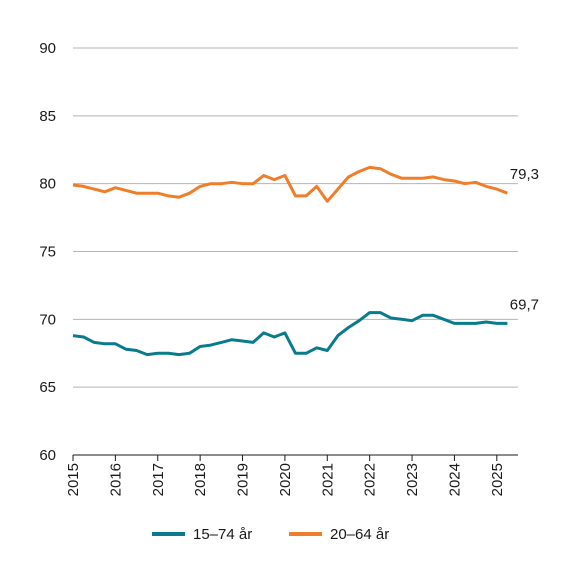  Describe the element at coordinates (524, 304) in the screenshot. I see `end-label-0: 69,7` at that location.